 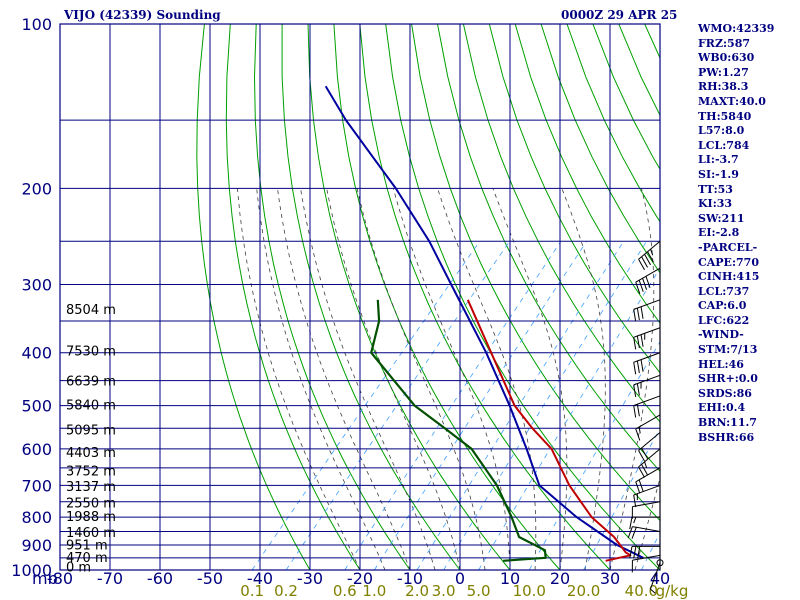 What do you see at coordinates (91, 382) in the screenshot?
I see `height-label: 6639 m` at bounding box center [91, 382].